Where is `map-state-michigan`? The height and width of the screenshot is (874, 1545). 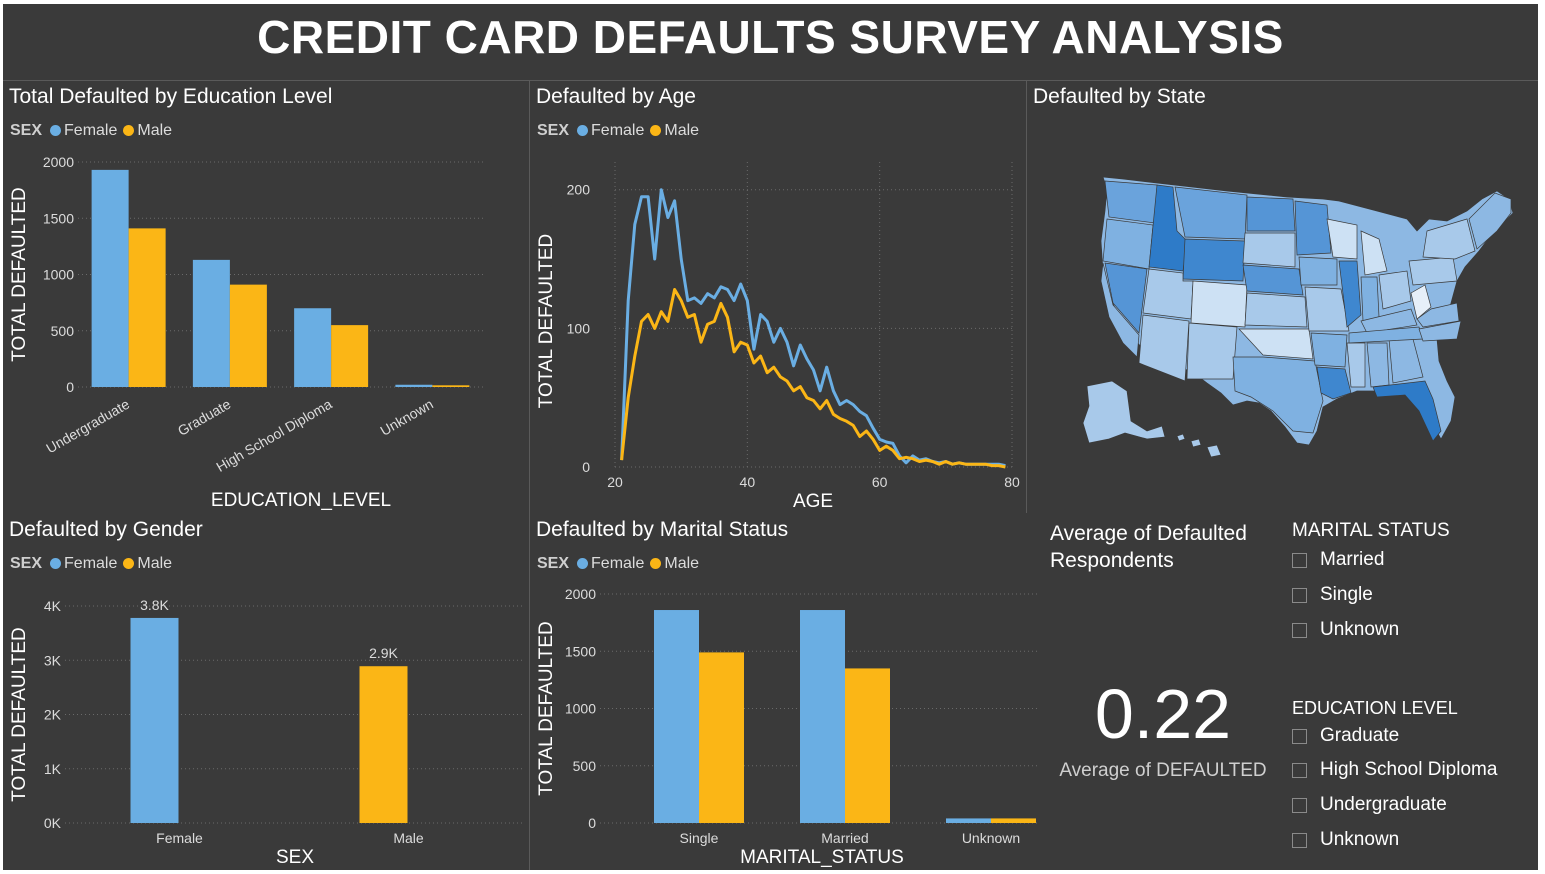
map-state-michigan is located at coordinates (1374, 253).